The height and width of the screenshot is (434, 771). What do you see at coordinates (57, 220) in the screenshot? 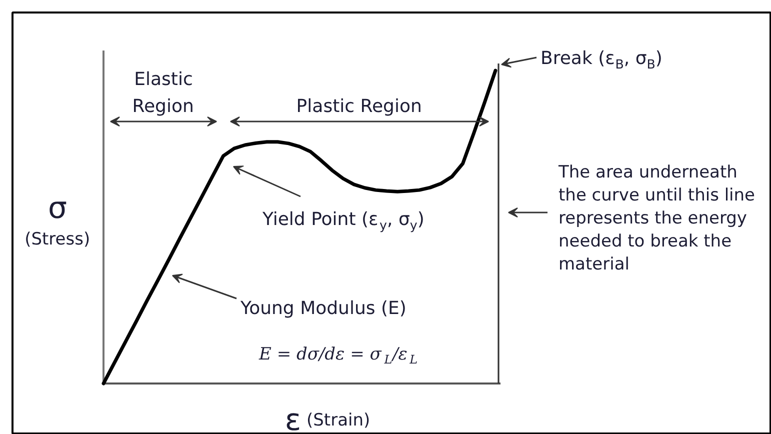
I see `y-axis-title: σ (Stress)` at bounding box center [57, 220].